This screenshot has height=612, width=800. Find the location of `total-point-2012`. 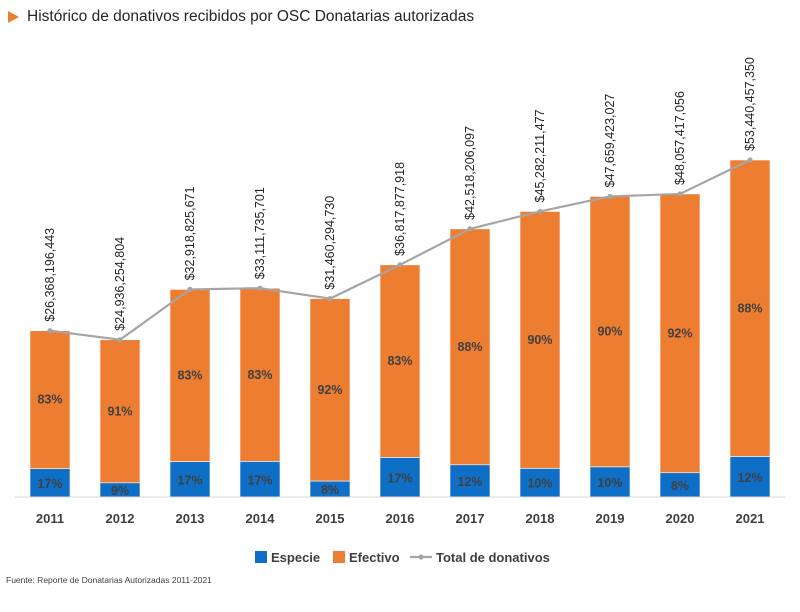

total-point-2012 is located at coordinates (120, 340).